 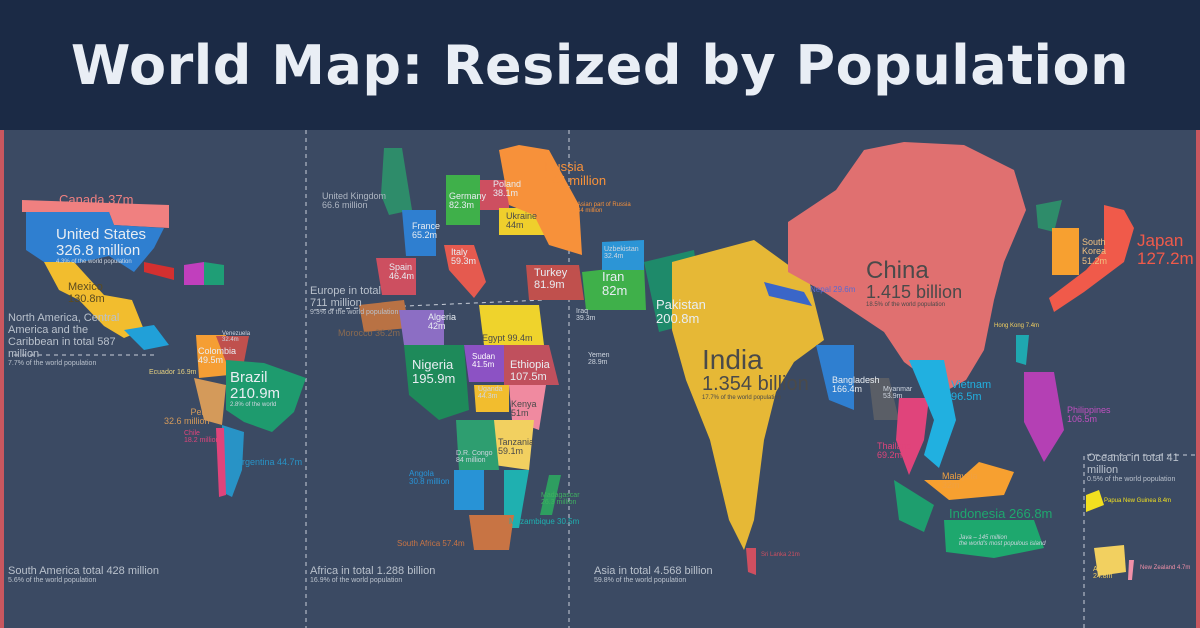 I want to click on dominican-shape, so click(x=214, y=273).